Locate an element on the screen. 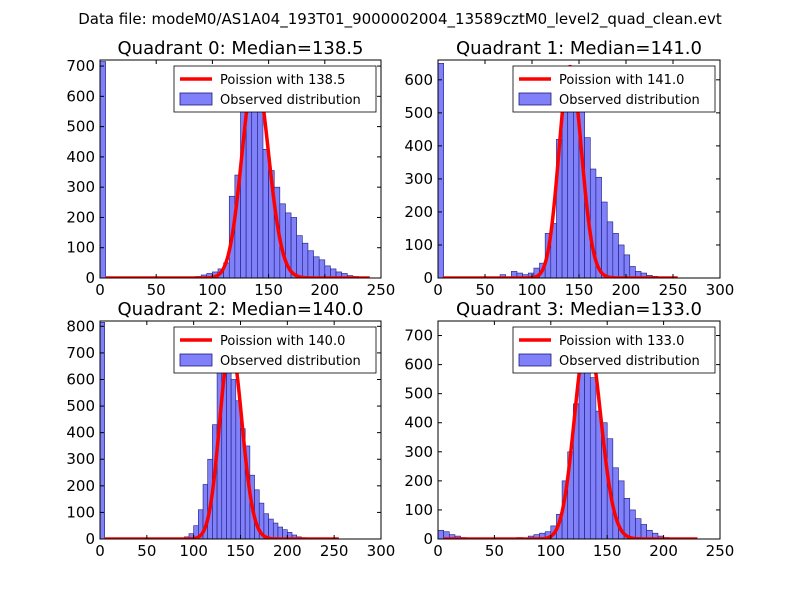  axes-frame is located at coordinates (579, 430).